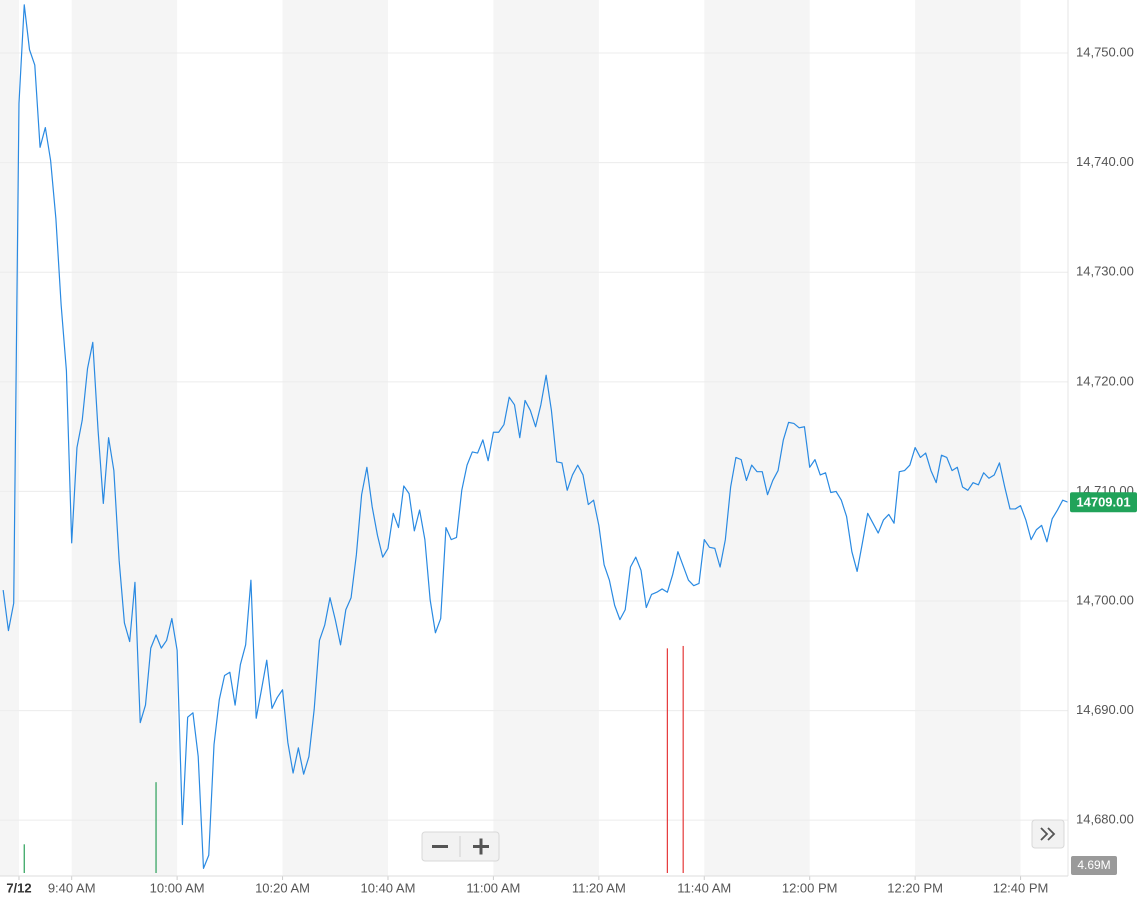 The image size is (1143, 900). I want to click on price-badge, so click(1103, 502).